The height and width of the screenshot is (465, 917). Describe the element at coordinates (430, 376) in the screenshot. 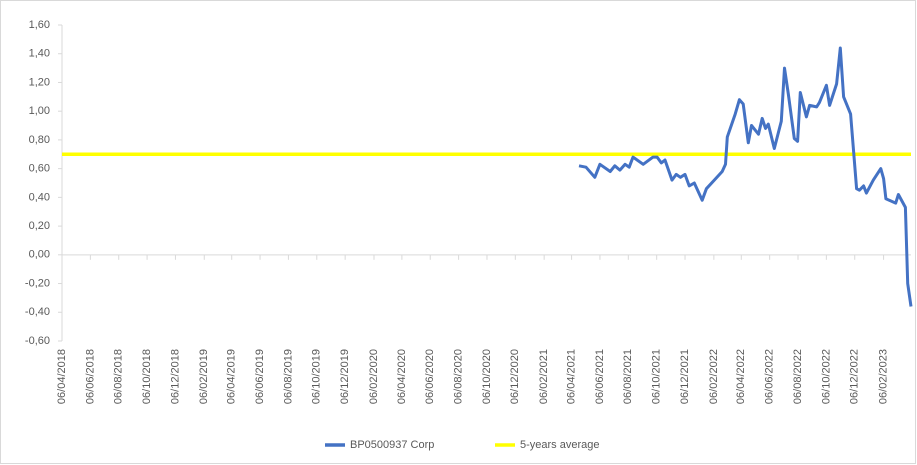

I see `x-tick-label: 06/06/2020` at that location.